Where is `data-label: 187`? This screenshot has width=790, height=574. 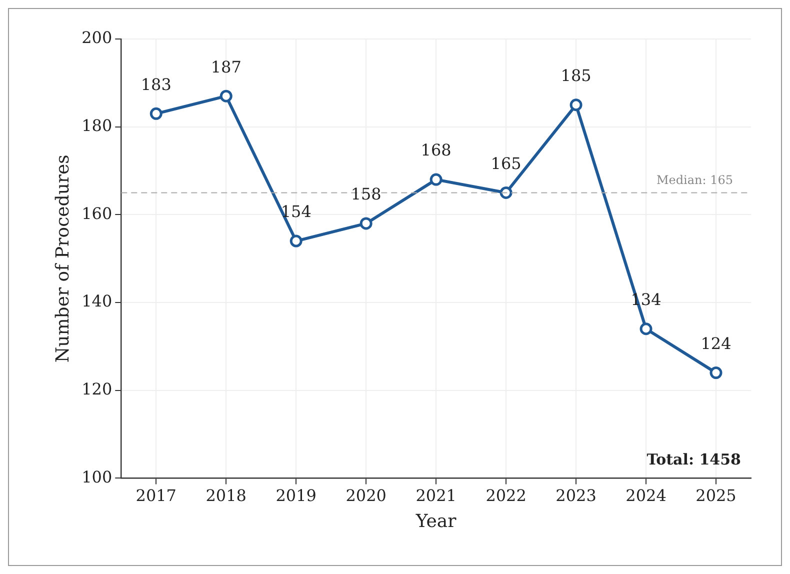 data-label: 187 is located at coordinates (226, 66).